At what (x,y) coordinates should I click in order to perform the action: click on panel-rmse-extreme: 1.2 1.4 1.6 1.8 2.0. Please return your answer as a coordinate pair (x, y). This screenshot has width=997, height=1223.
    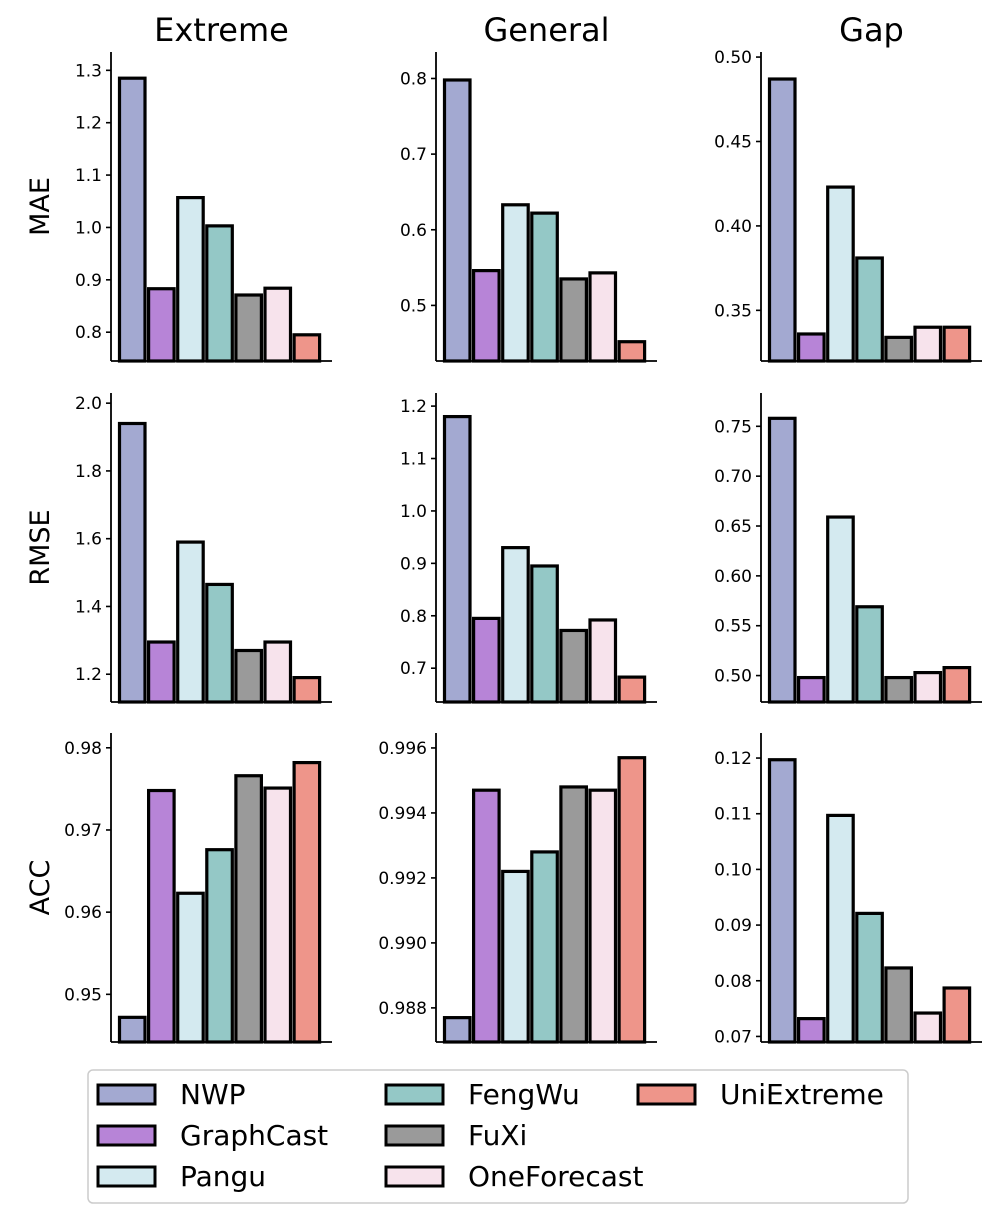
    Looking at the image, I should click on (203, 548).